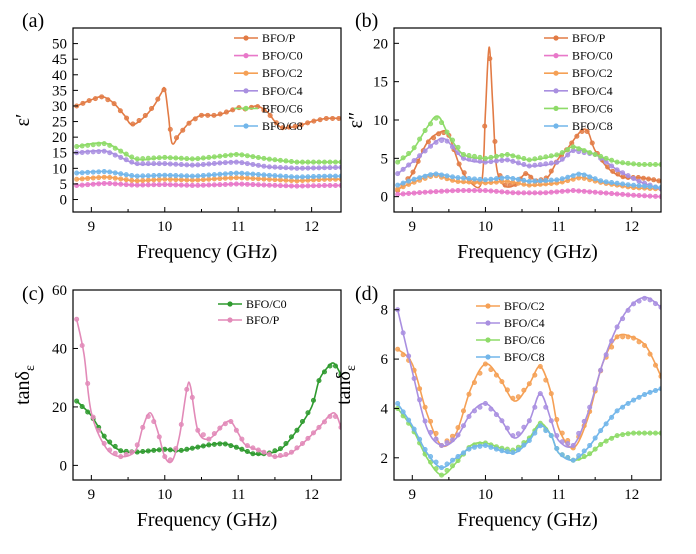  Describe the element at coordinates (385, 311) in the screenshot. I see `y-tick-label: 8` at that location.